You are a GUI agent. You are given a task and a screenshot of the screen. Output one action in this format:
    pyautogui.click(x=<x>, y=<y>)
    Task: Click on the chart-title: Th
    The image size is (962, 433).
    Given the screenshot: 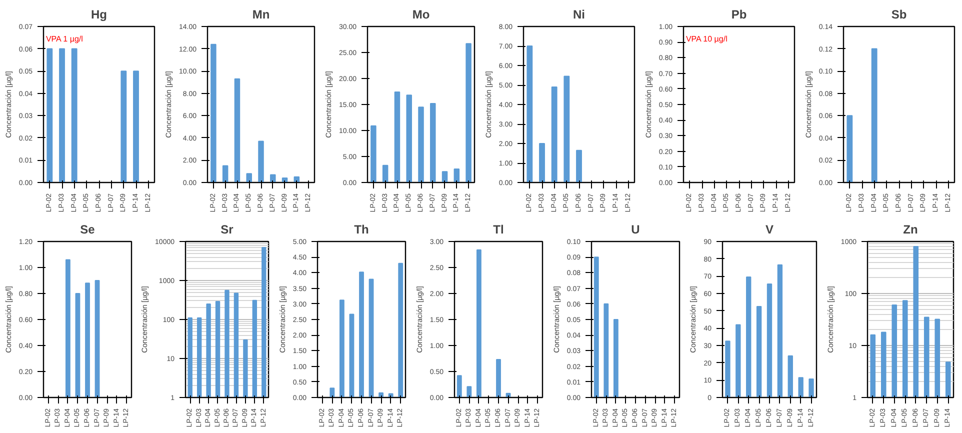 What is the action you would take?
    pyautogui.click(x=361, y=229)
    